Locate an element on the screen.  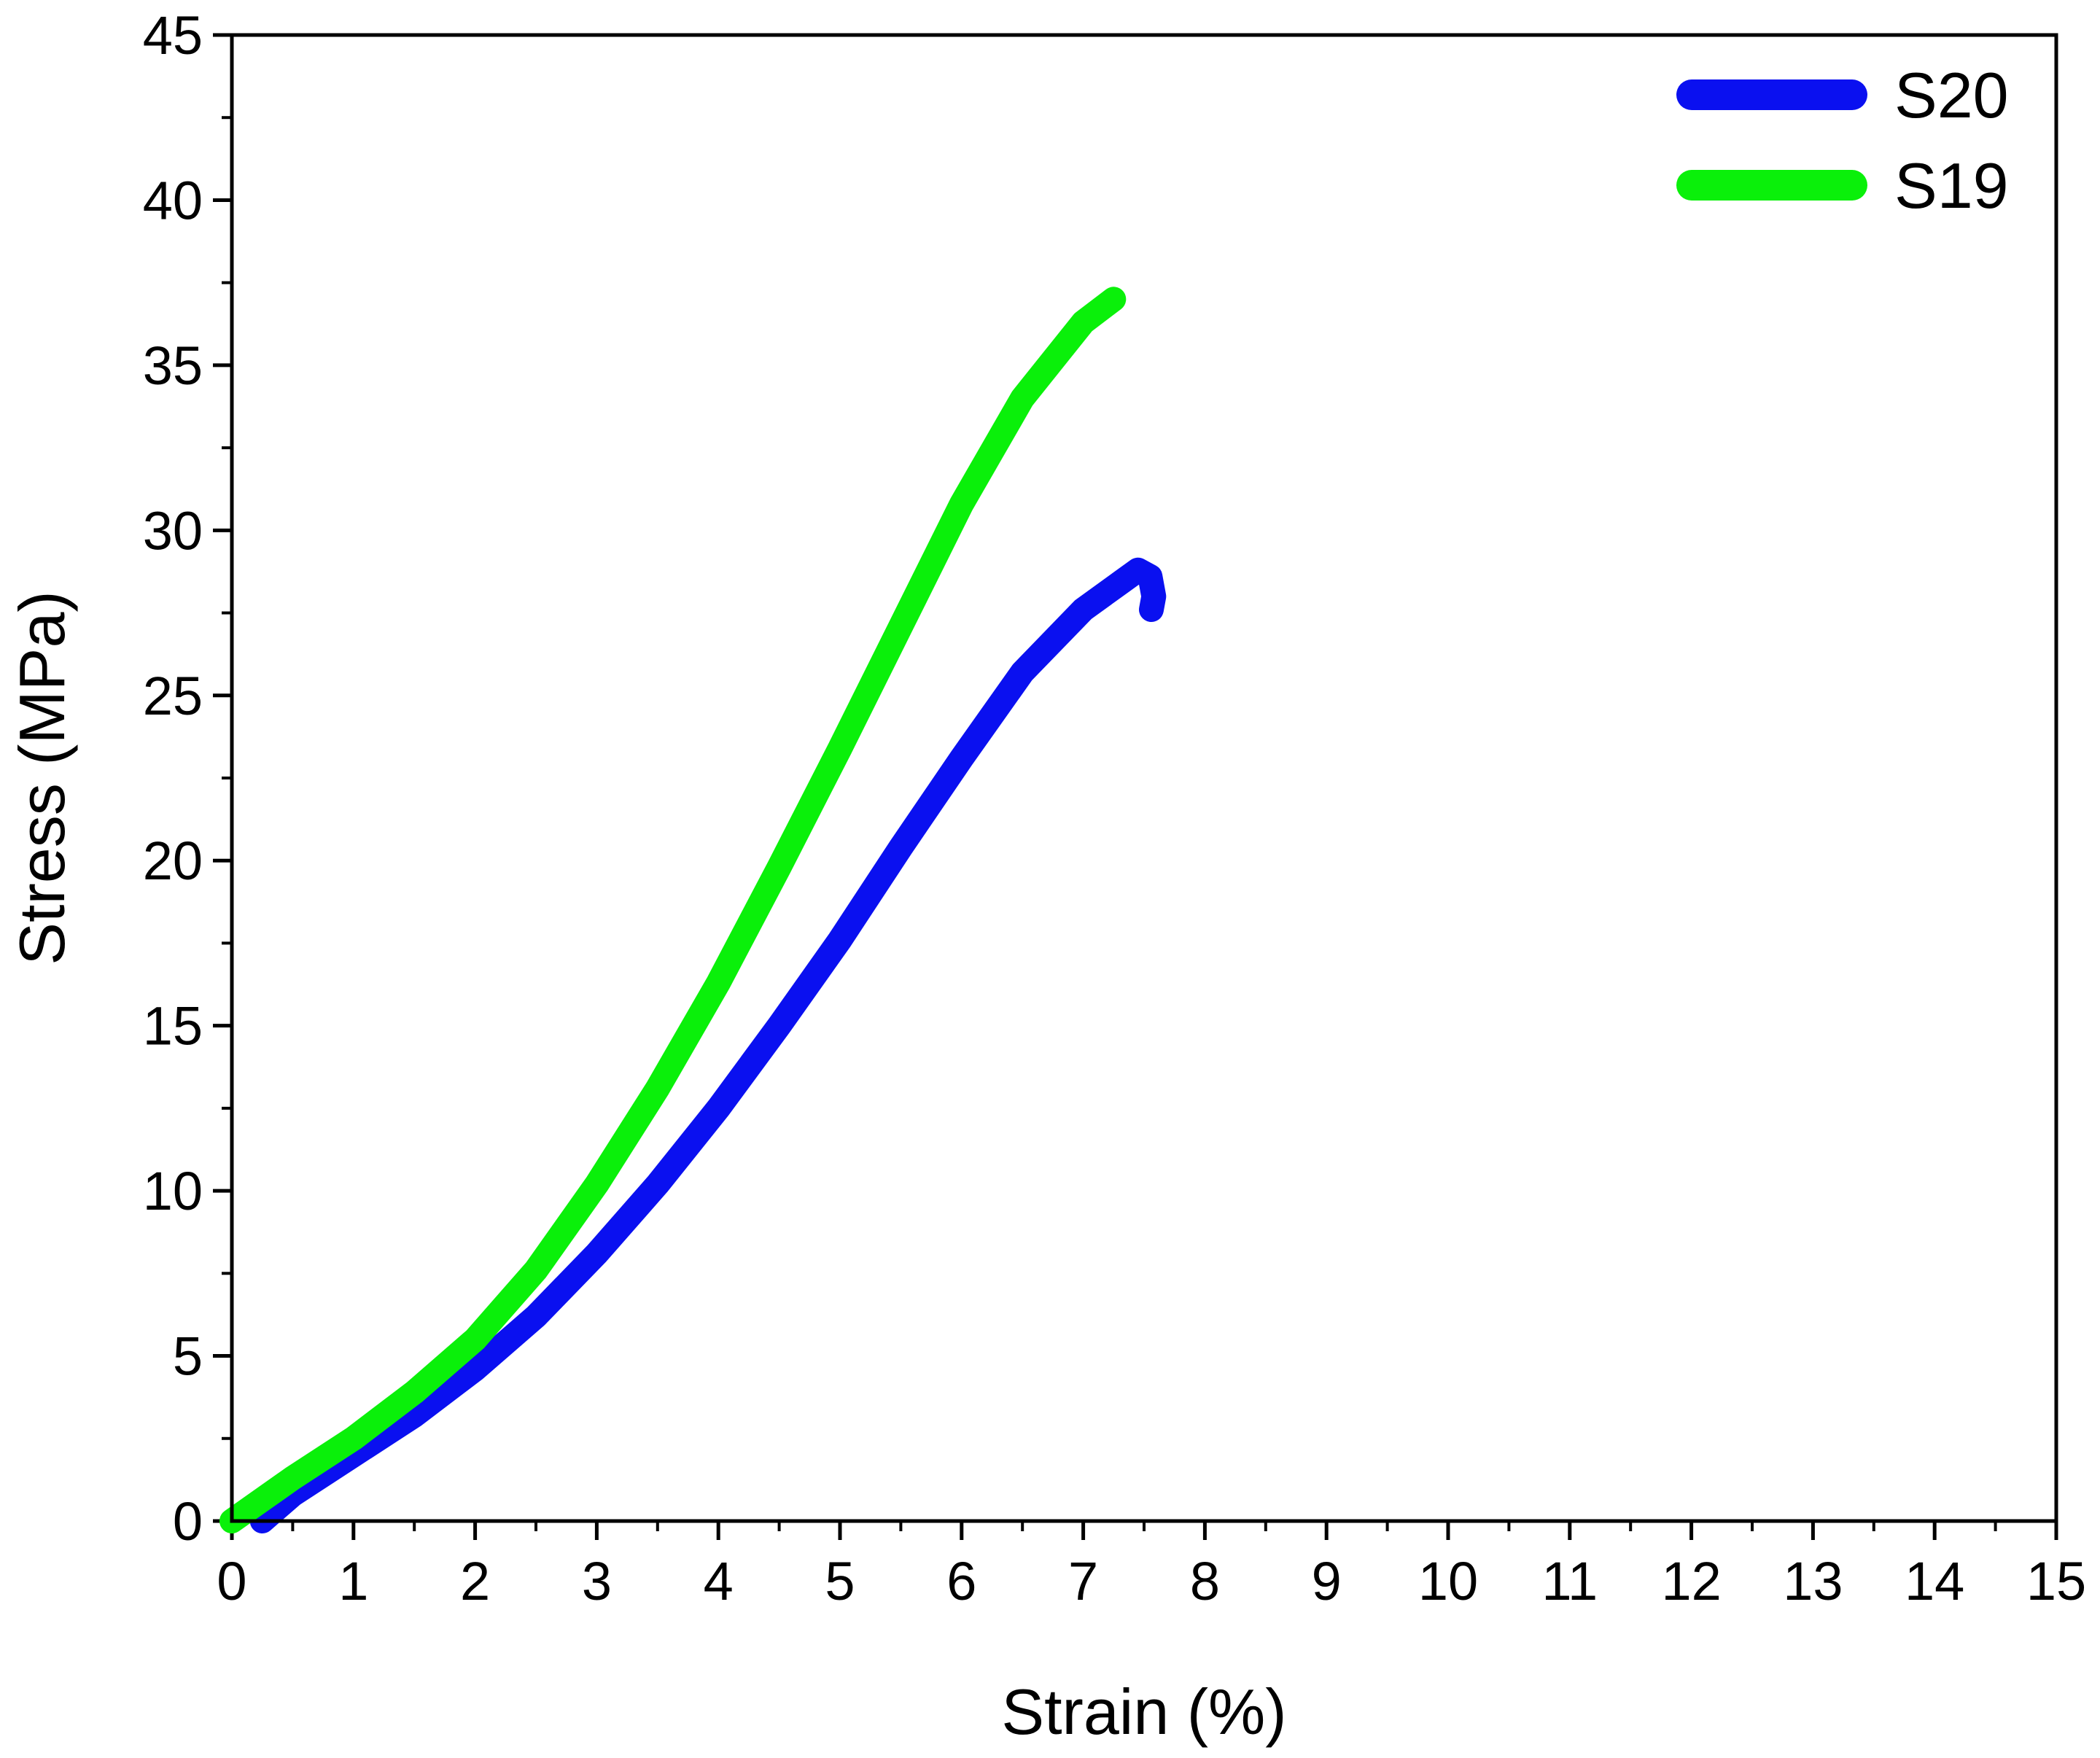
y-tick-label: 40 is located at coordinates (173, 200).